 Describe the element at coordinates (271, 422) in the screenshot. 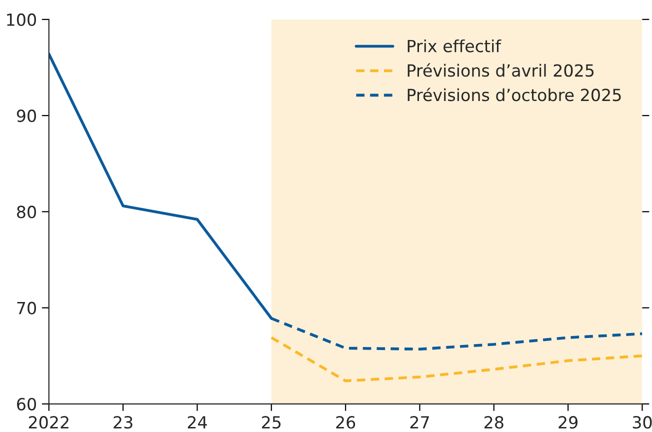

I see `x-tick-label: 25` at that location.